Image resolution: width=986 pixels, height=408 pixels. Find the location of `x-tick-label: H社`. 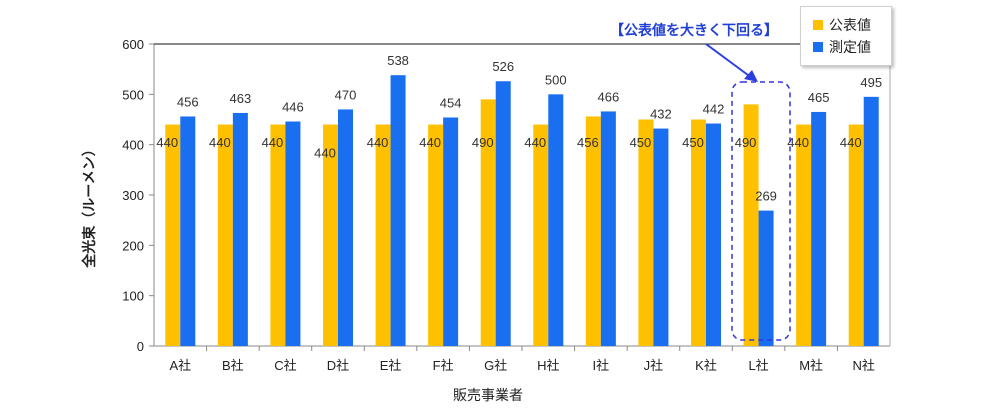

x-tick-label: H社 is located at coordinates (548, 365).